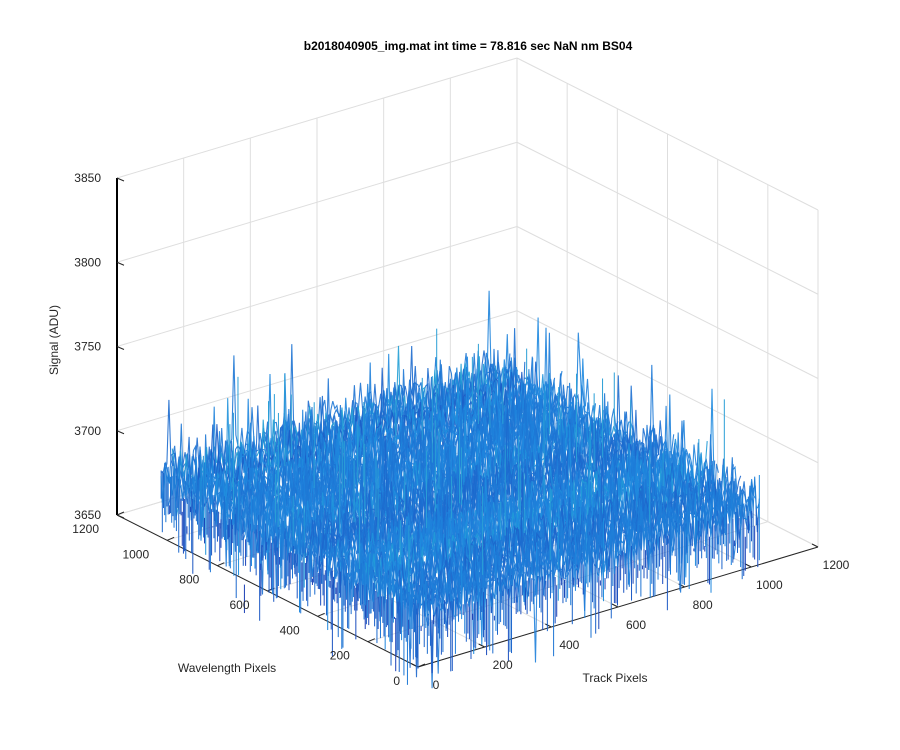  Describe the element at coordinates (503, 665) in the screenshot. I see `x-tick-label: 200` at that location.